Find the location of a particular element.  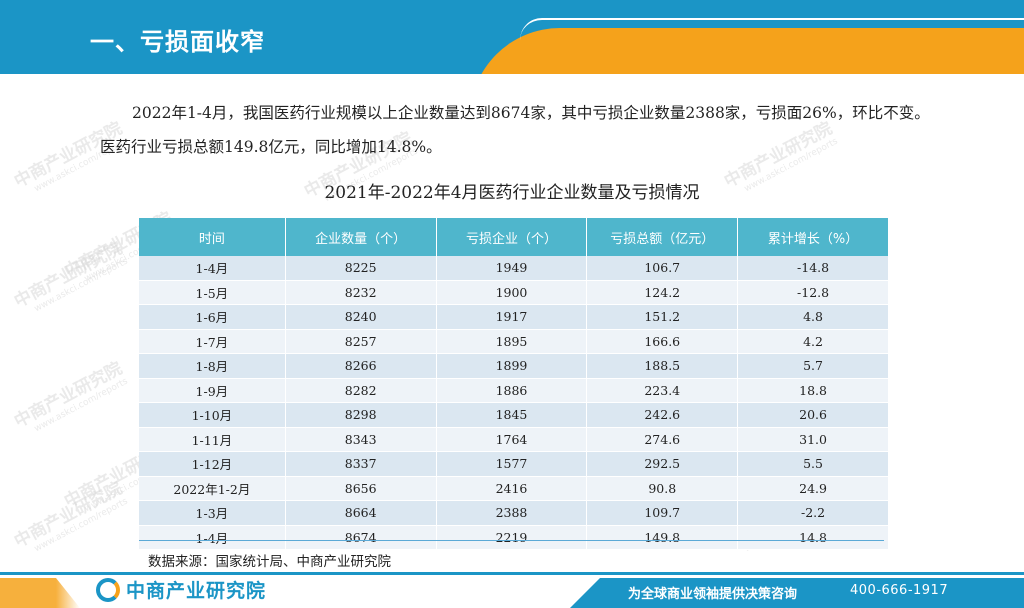

column-header: 累计增长（%） is located at coordinates (813, 237).